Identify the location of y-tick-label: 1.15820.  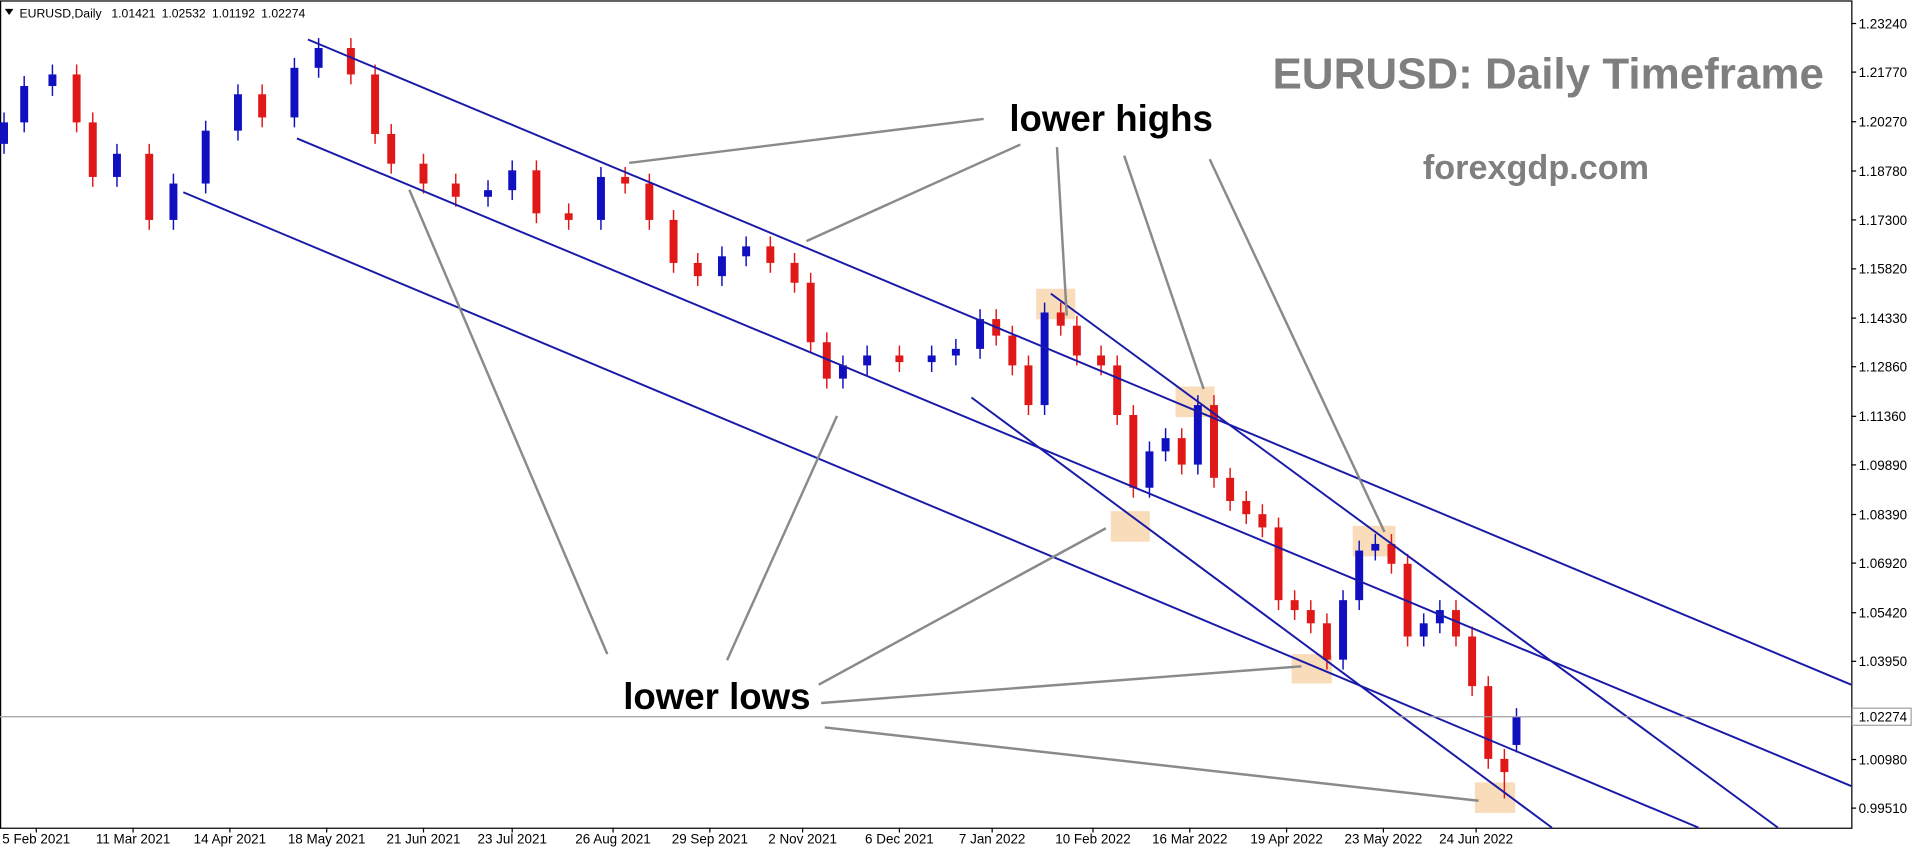
(1883, 269).